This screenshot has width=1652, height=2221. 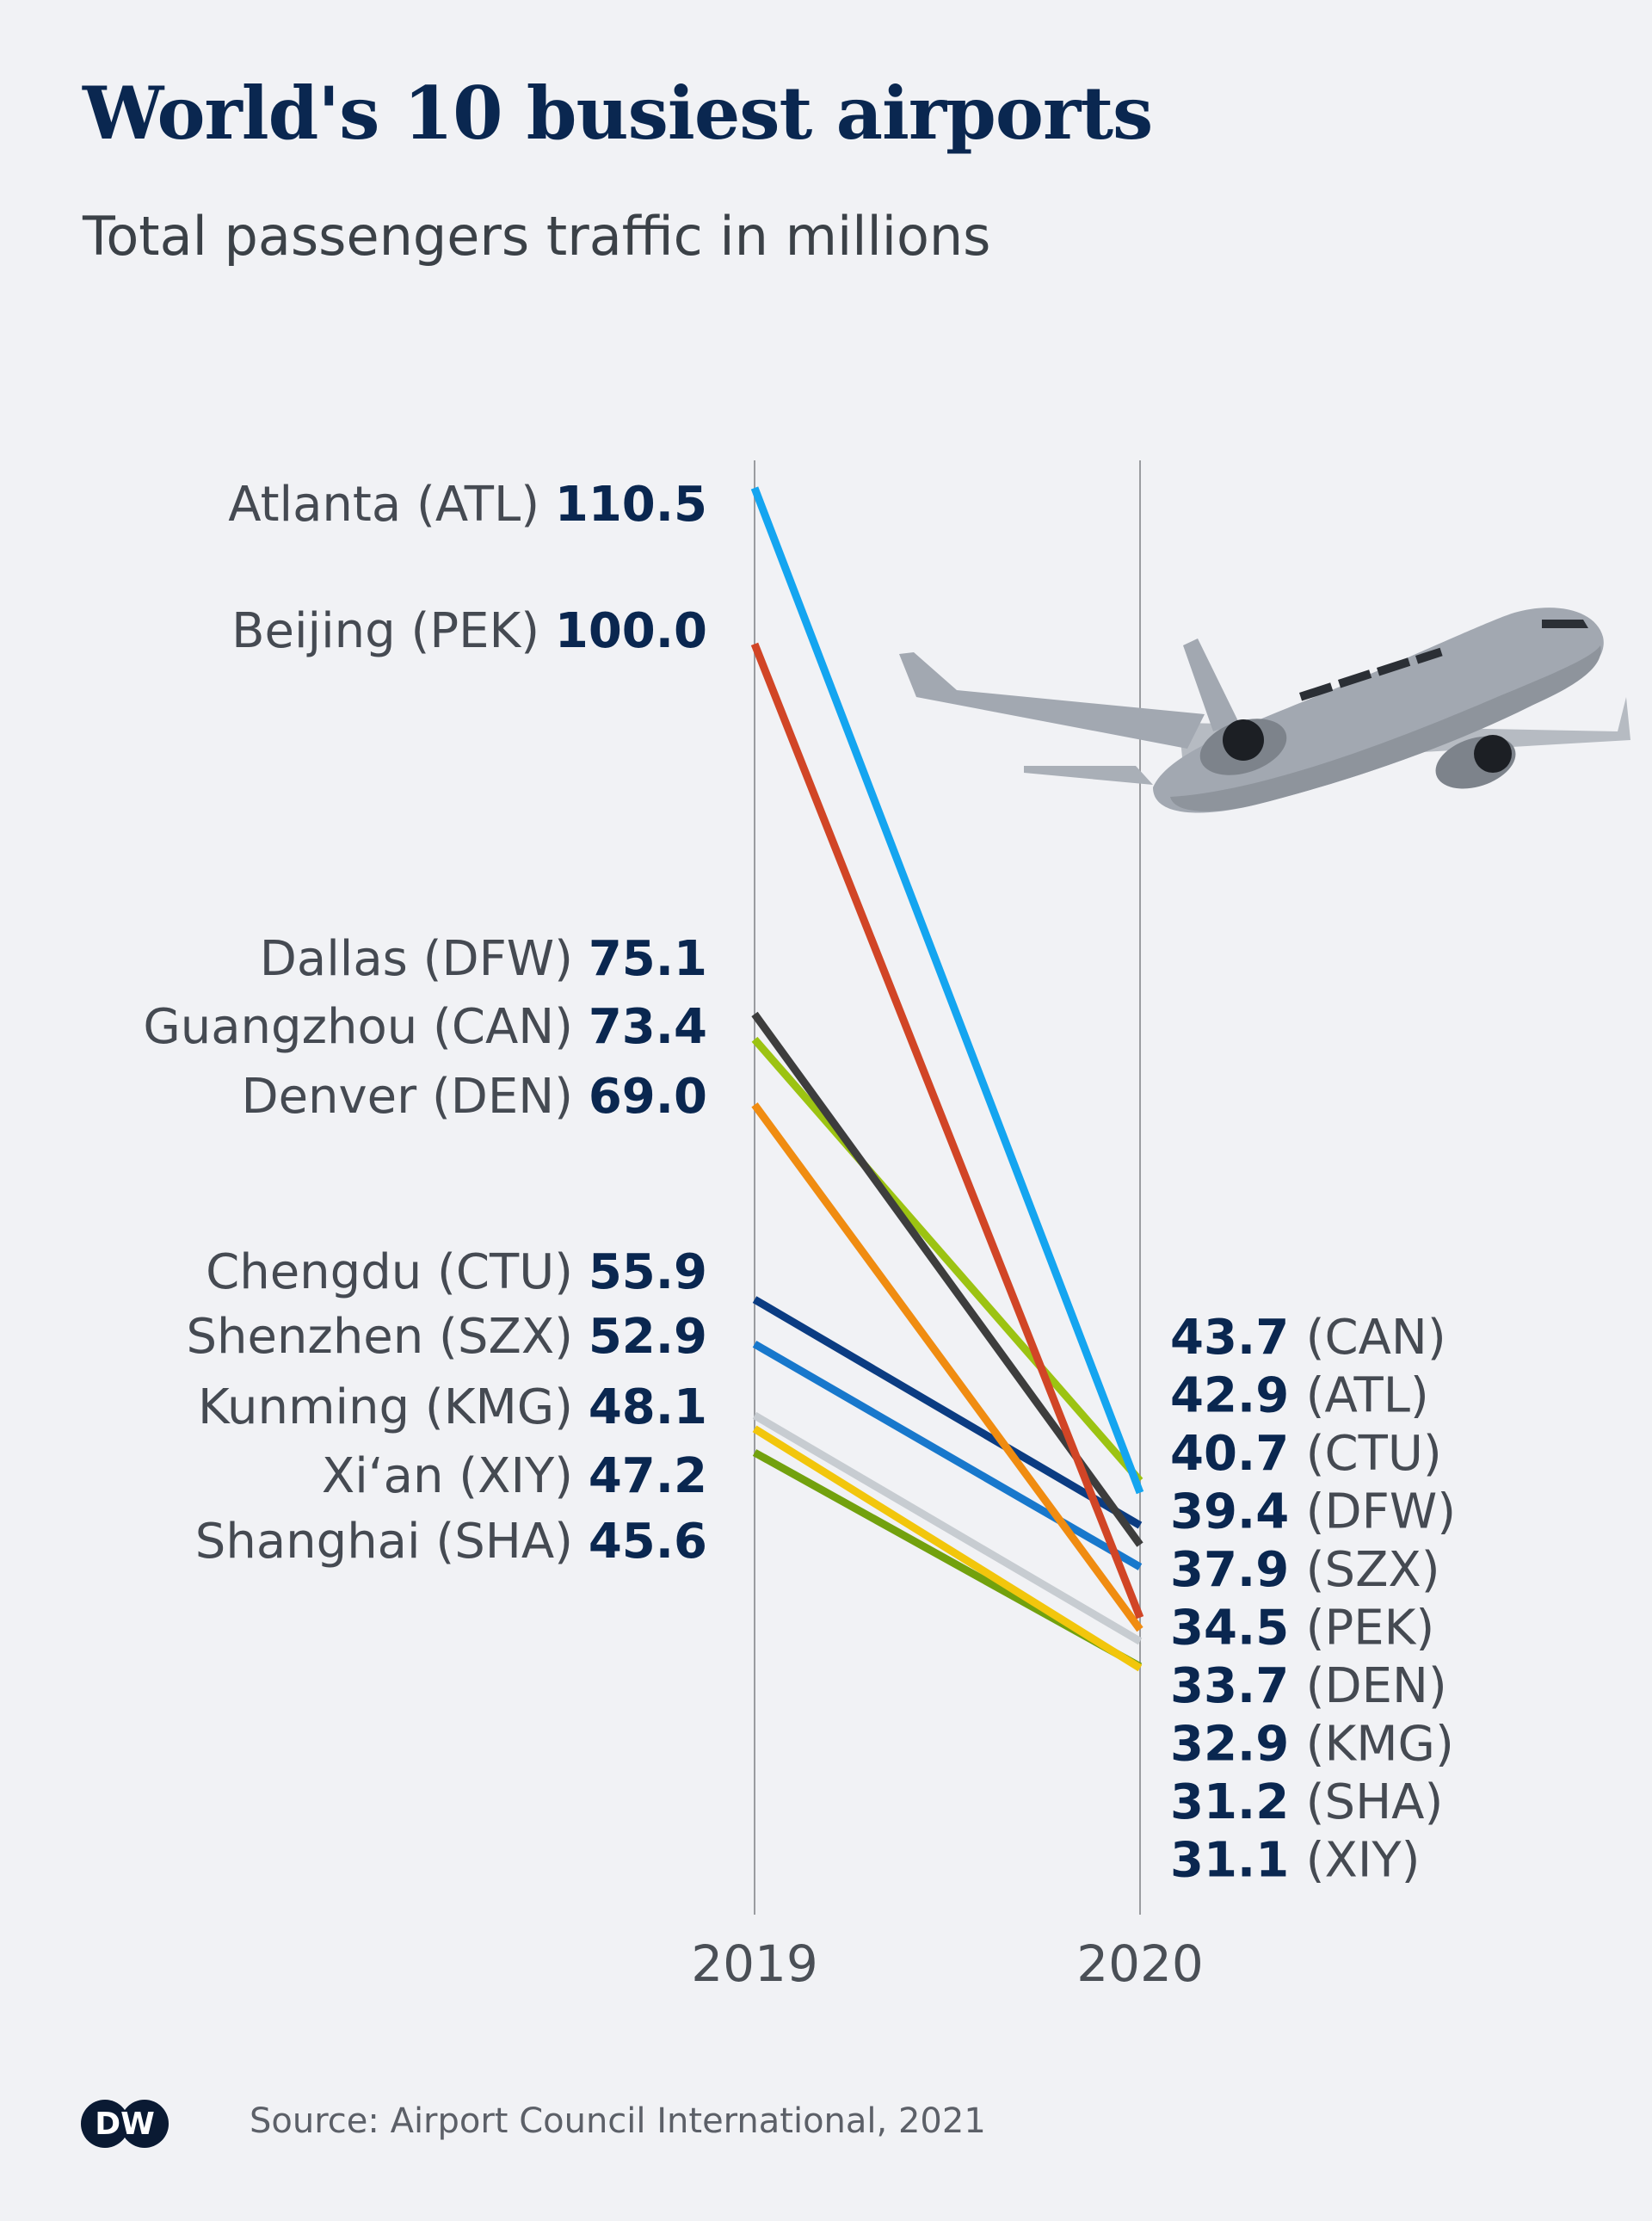 What do you see at coordinates (1376, 1338) in the screenshot?
I see `right-label-code: (CAN)` at bounding box center [1376, 1338].